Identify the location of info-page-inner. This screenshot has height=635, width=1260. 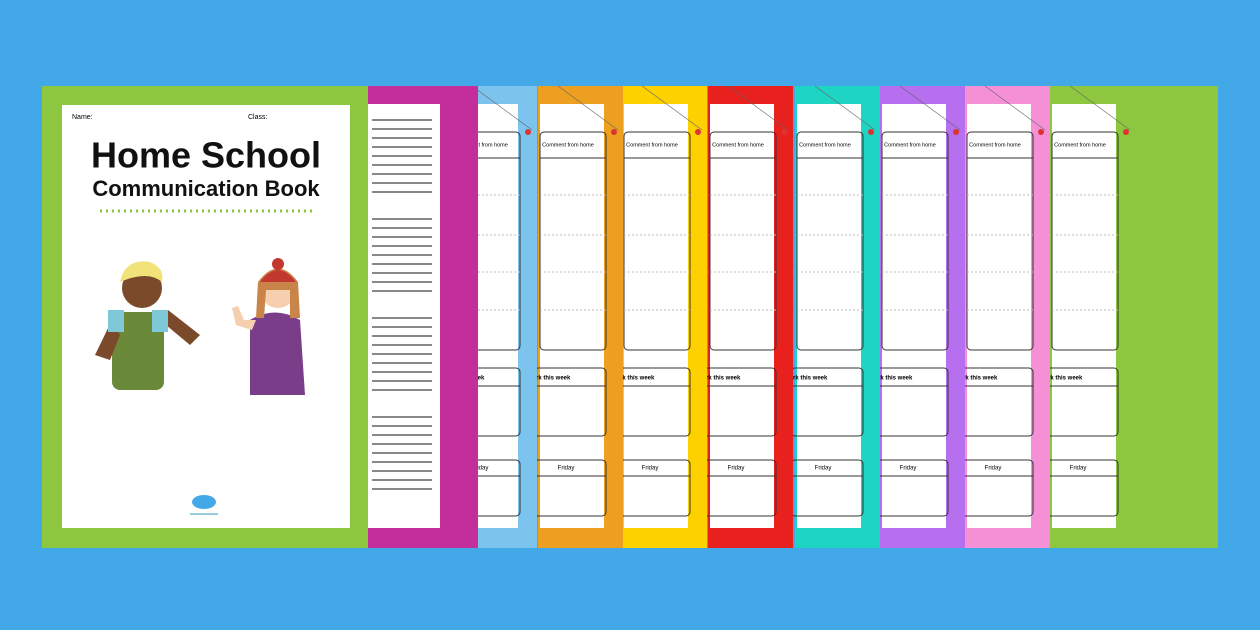
(404, 316).